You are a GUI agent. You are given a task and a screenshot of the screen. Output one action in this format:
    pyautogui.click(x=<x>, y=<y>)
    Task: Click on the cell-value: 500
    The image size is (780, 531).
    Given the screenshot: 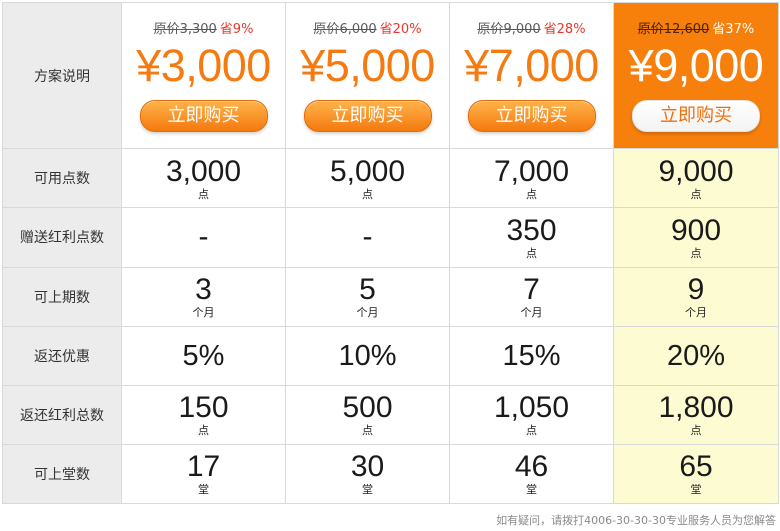 What is the action you would take?
    pyautogui.click(x=367, y=408)
    